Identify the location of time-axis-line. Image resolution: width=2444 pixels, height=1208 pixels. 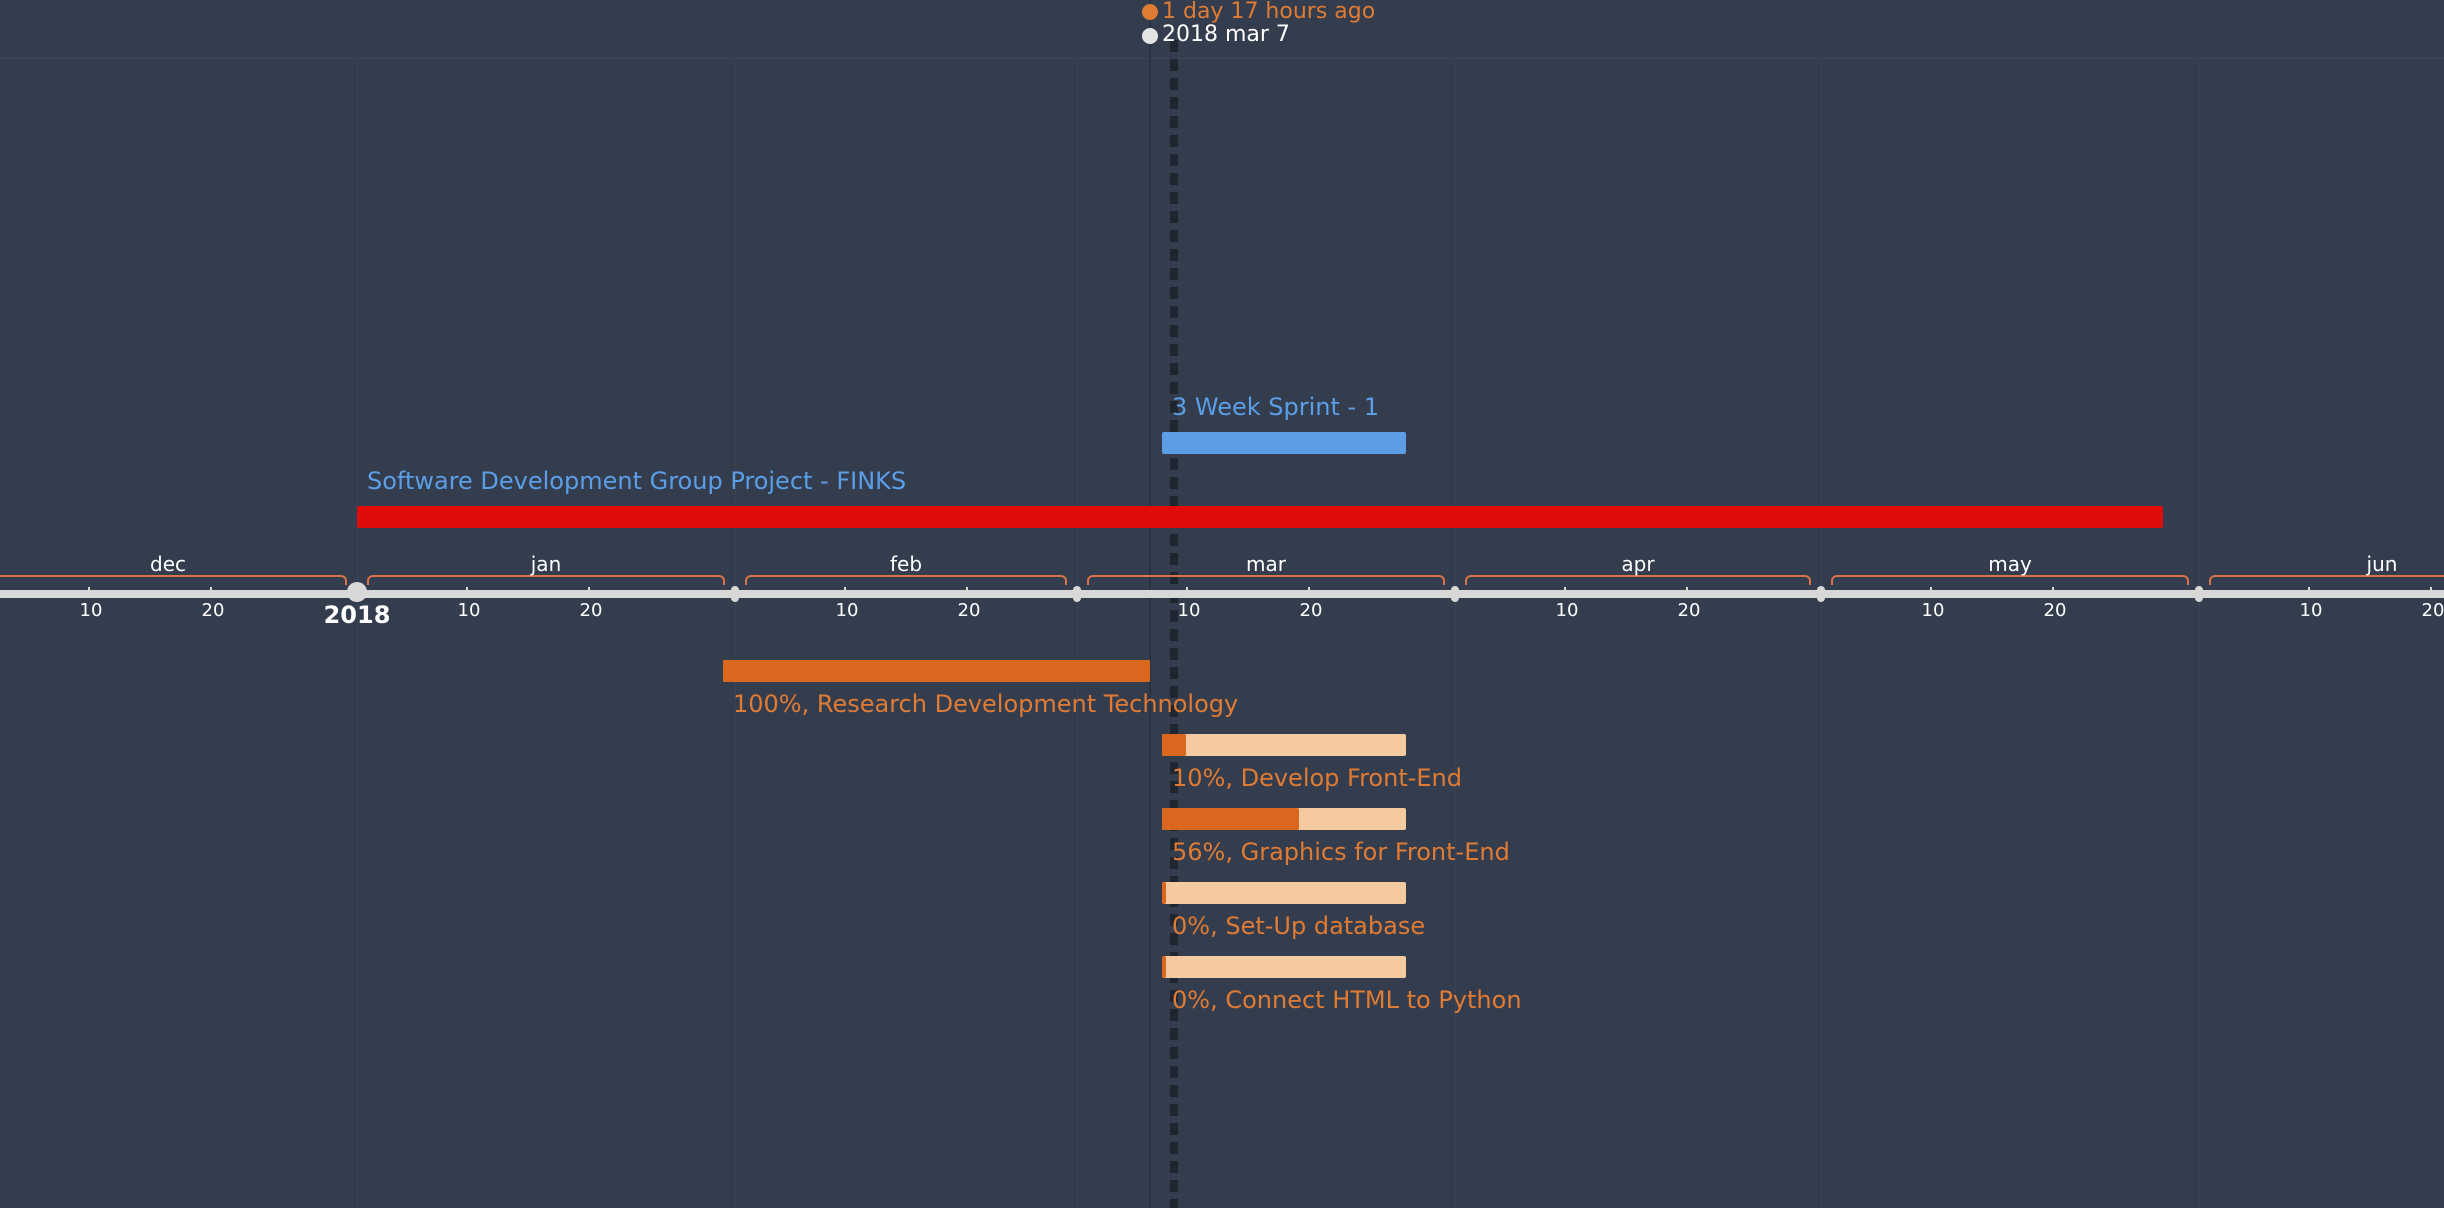
(1222, 594).